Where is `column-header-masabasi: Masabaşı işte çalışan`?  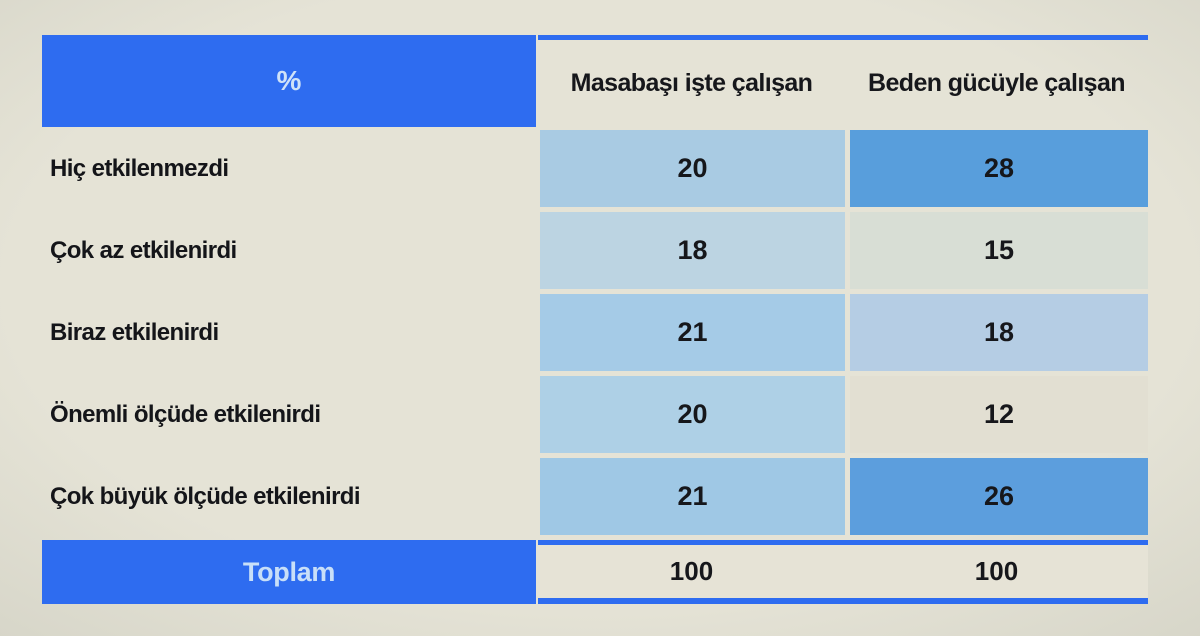
column-header-masabasi: Masabaşı işte çalışan is located at coordinates (691, 83).